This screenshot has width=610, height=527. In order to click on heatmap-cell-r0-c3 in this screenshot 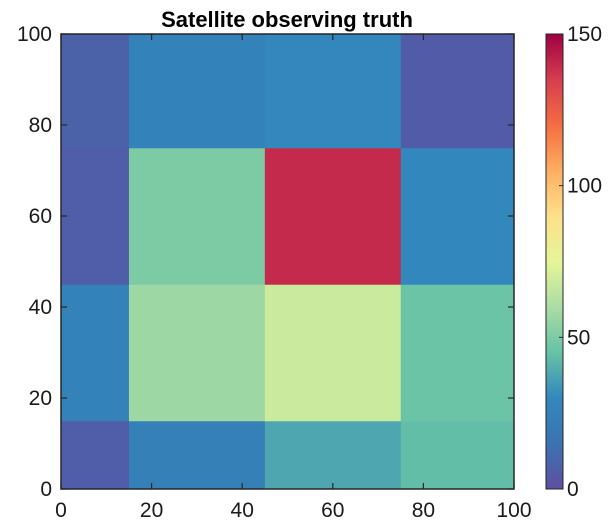, I will do `click(457, 455)`.